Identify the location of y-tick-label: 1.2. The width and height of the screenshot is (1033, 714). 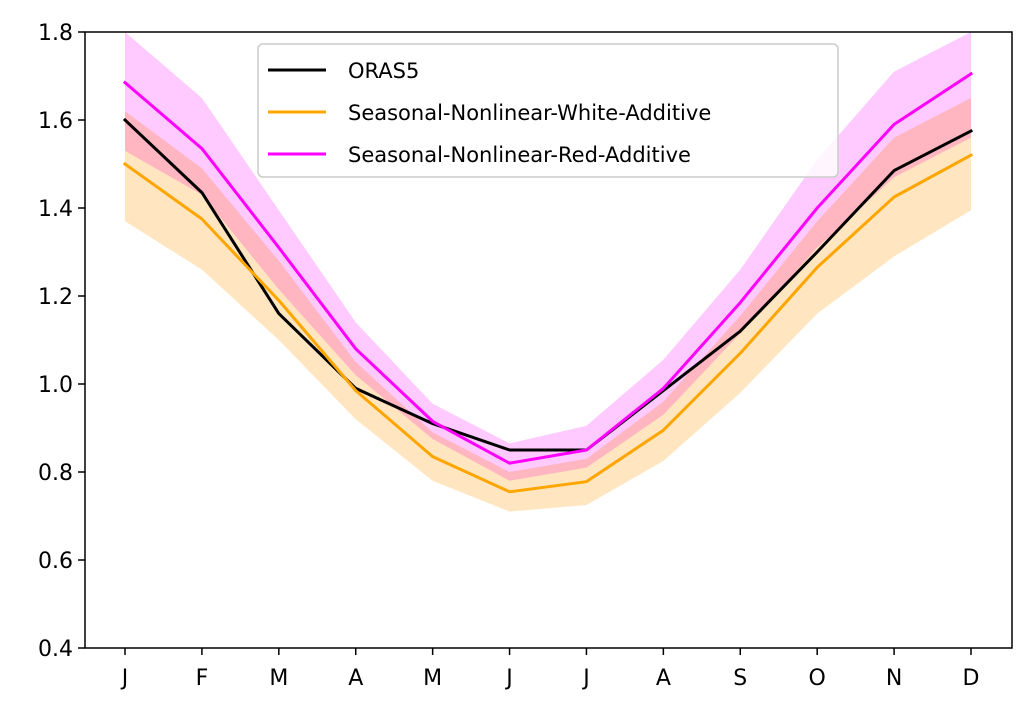
(55, 297).